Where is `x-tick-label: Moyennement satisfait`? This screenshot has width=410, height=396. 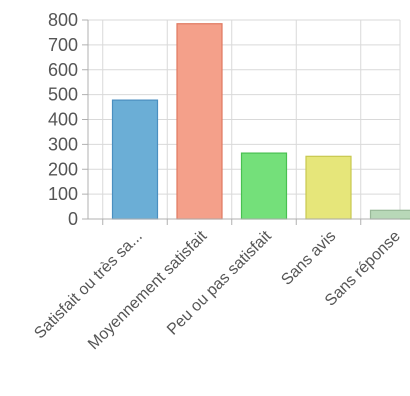
x-tick-label: Moyennement satisfait is located at coordinates (148, 290).